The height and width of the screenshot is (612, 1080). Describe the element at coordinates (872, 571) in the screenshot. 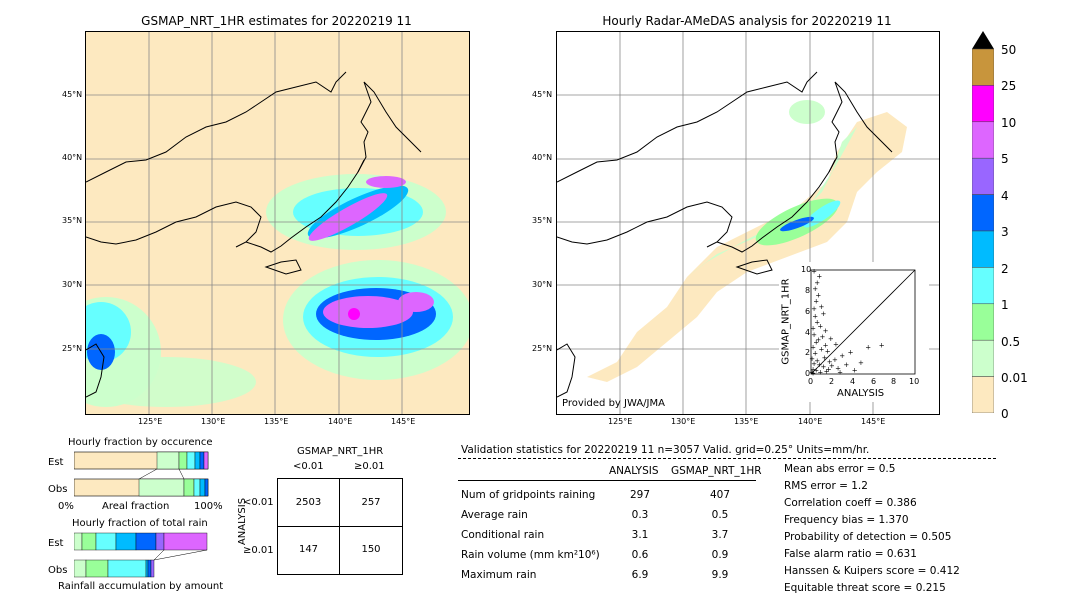

I see `score-line: Hanssen & Kuipers score = 0.412` at that location.